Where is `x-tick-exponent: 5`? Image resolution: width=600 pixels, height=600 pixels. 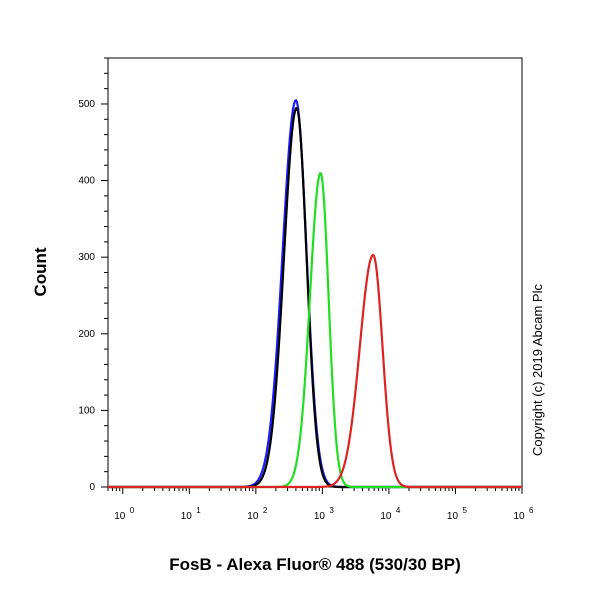
x-tick-exponent: 5 is located at coordinates (464, 510).